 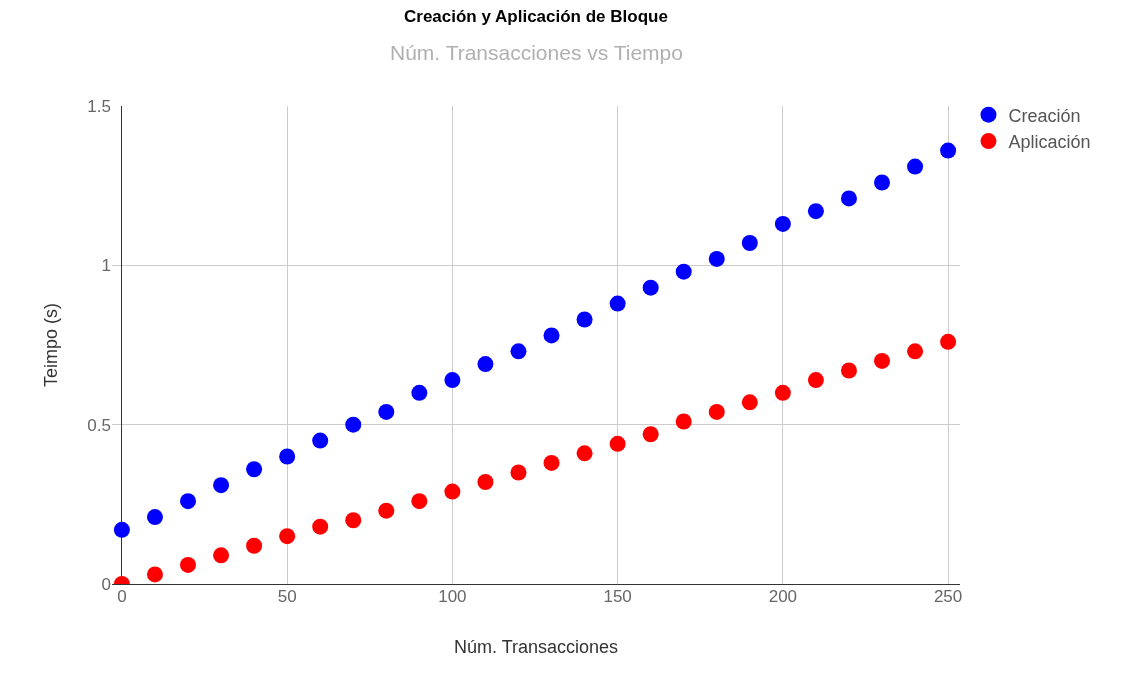 What do you see at coordinates (783, 596) in the screenshot?
I see `x-tick-label: 200` at bounding box center [783, 596].